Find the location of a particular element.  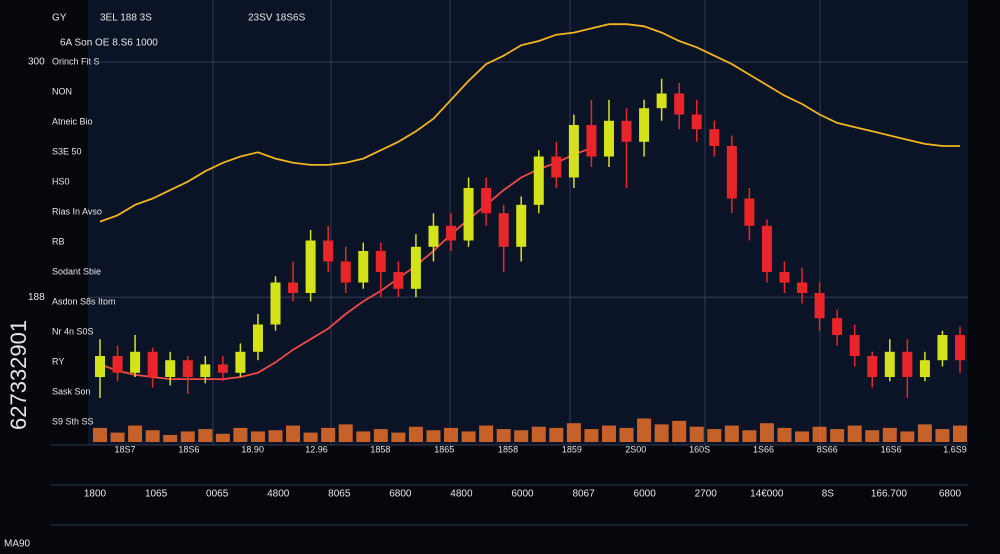

x-tick-label: 1065 is located at coordinates (156, 494).